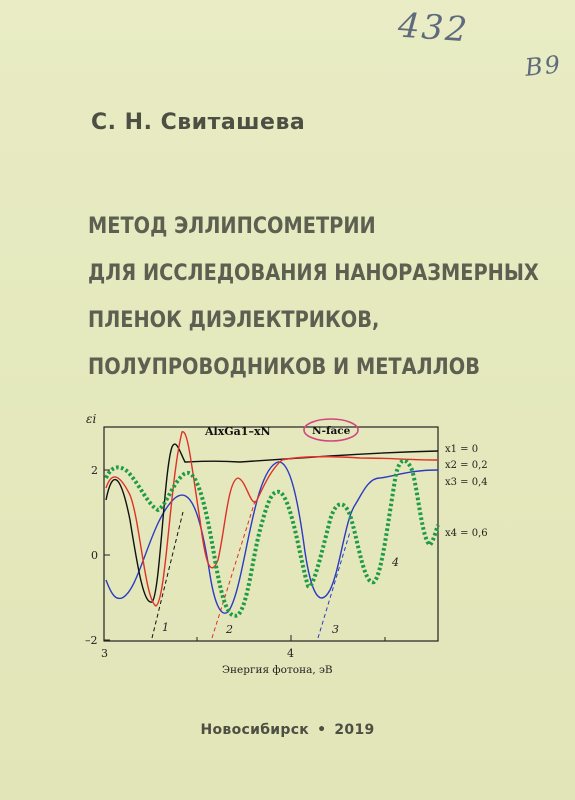 This screenshot has width=575, height=800. I want to click on title-line-3: ПЛЕНОК ДИЭЛЕКТРИКОВ,, so click(234, 320).